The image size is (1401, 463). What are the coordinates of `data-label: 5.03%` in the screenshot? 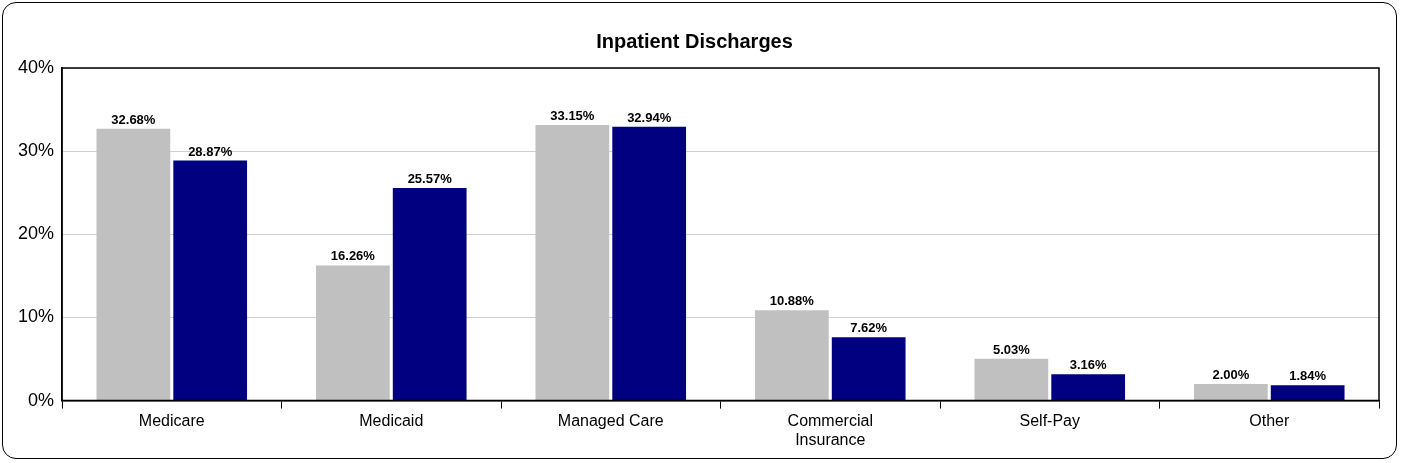 It's located at (1011, 349).